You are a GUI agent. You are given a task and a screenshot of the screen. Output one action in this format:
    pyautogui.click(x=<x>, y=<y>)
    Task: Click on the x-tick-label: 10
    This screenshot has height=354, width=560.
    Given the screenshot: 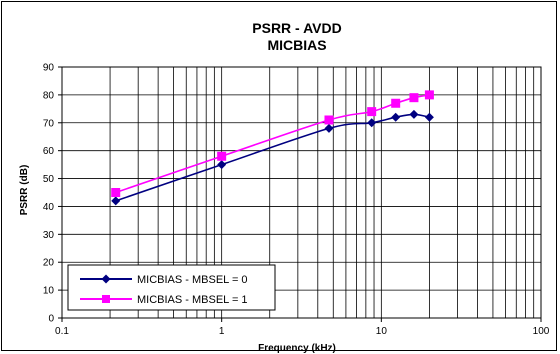 What is the action you would take?
    pyautogui.click(x=382, y=331)
    